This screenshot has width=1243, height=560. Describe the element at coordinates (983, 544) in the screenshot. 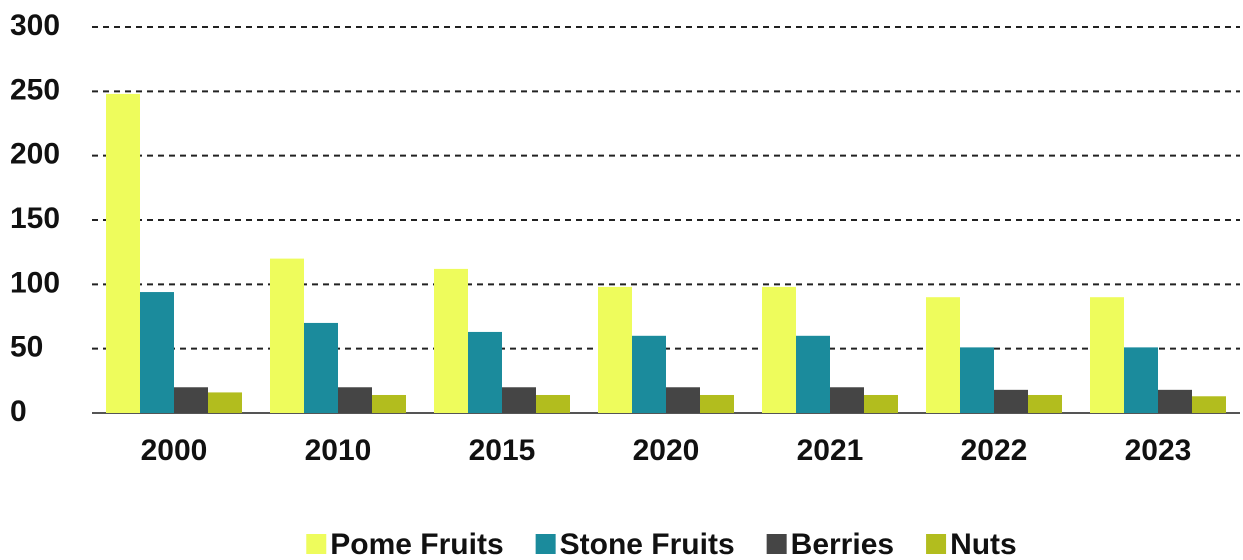

I see `legend-label: Nuts` at that location.